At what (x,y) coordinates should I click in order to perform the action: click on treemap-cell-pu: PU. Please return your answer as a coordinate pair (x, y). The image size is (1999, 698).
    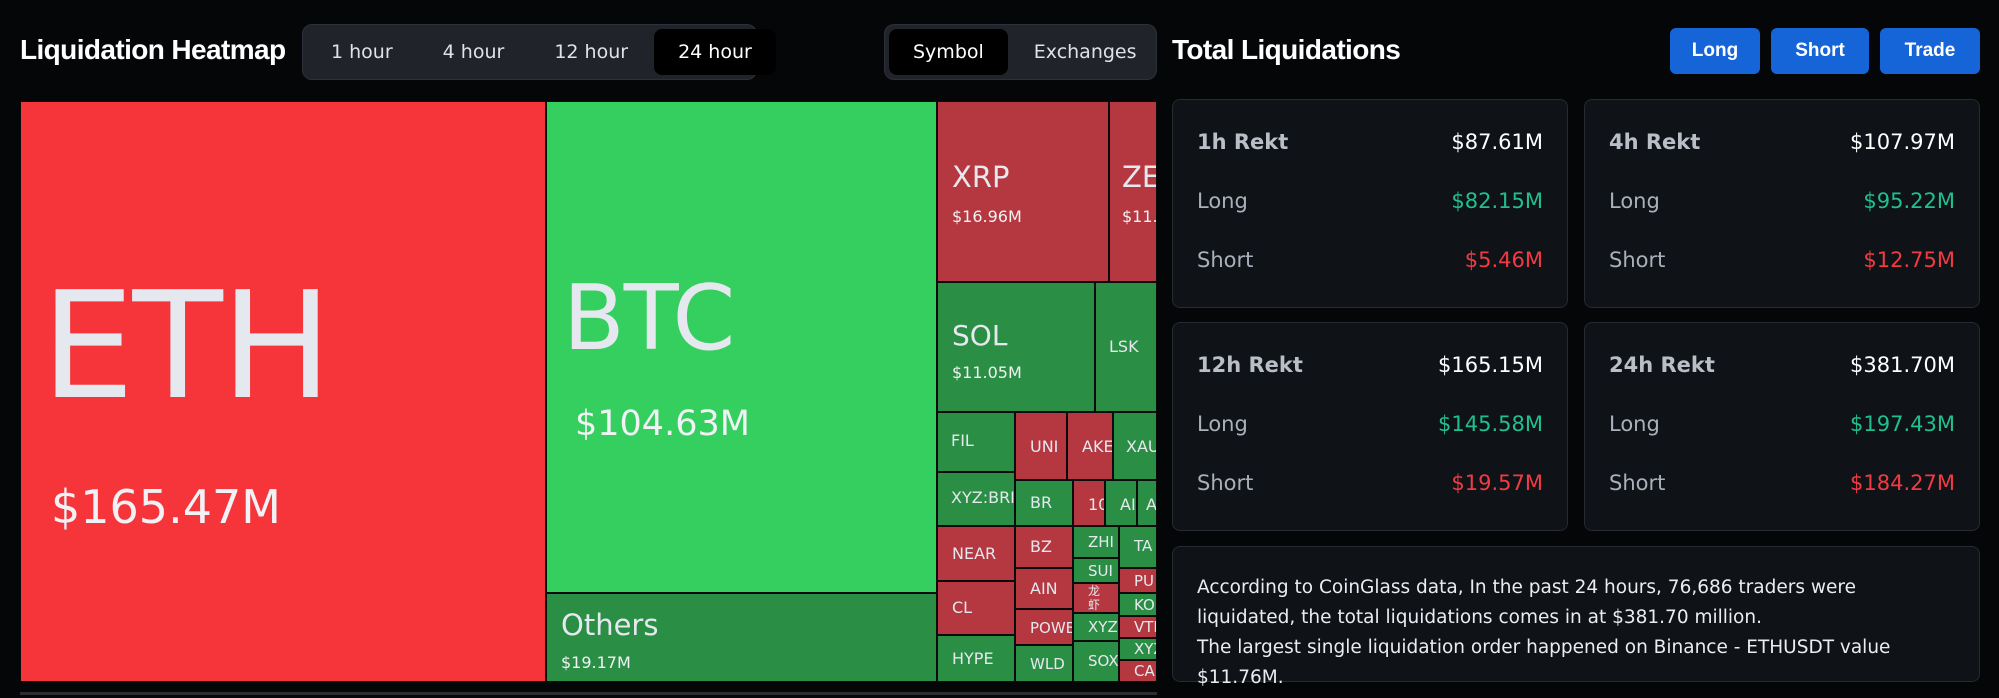
    Looking at the image, I should click on (1138, 580).